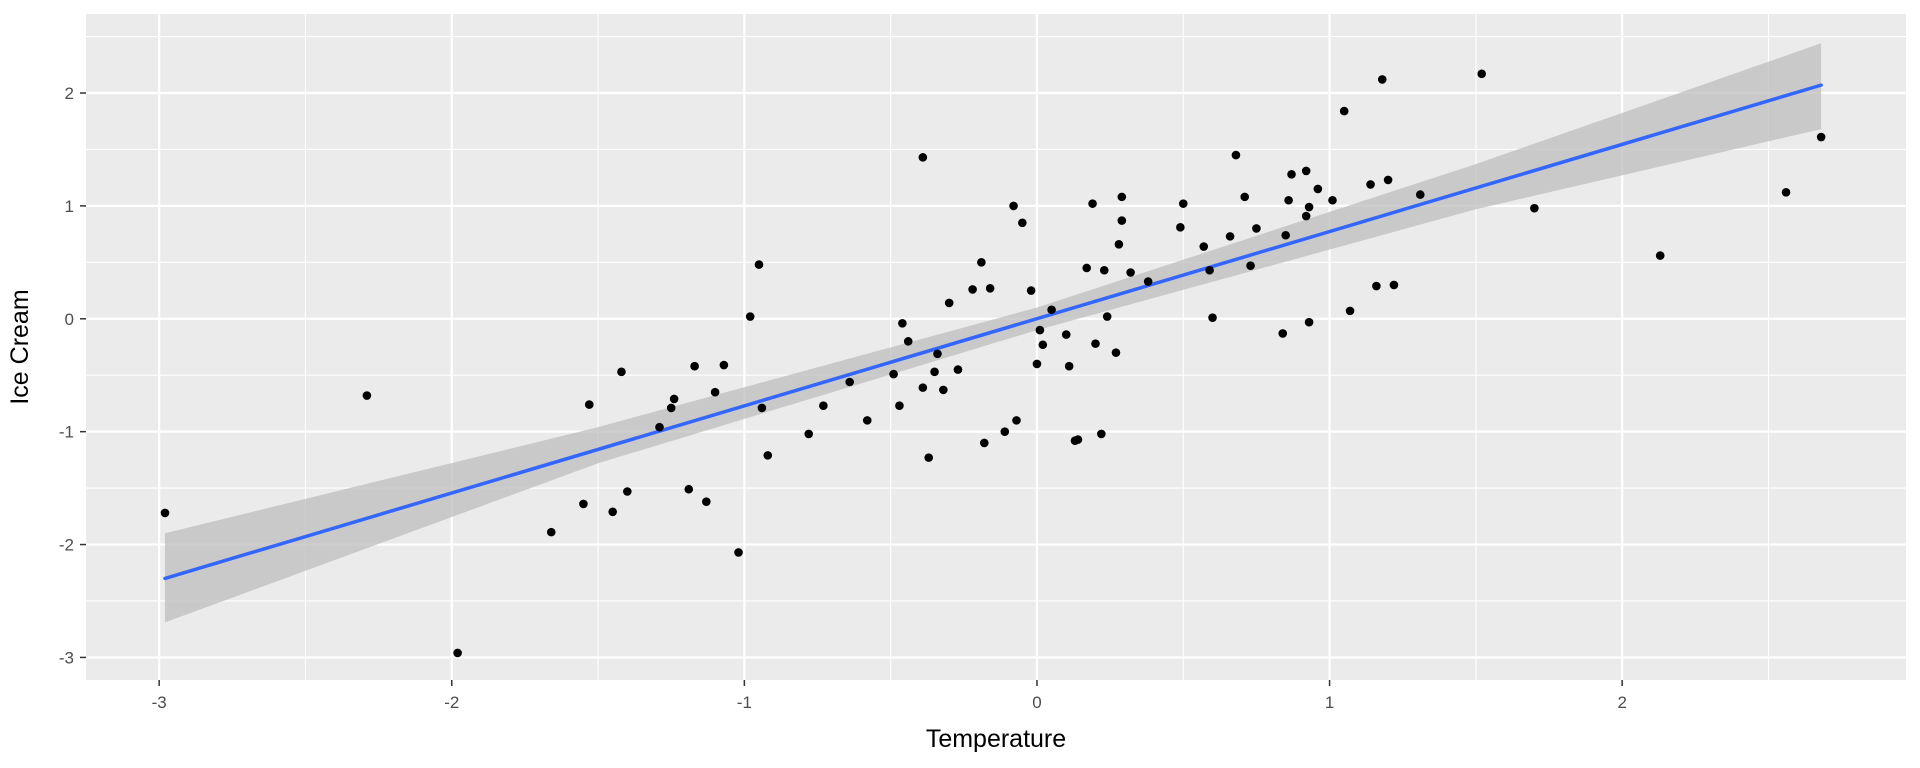 The width and height of the screenshot is (1920, 768). Describe the element at coordinates (744, 702) in the screenshot. I see `x-tick-label: -1` at that location.